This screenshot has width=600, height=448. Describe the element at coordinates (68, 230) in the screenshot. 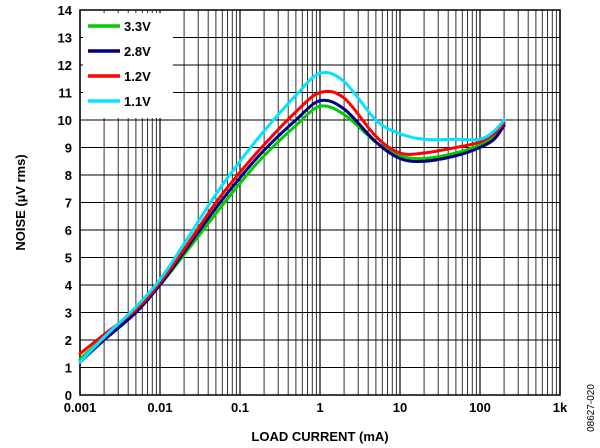

I see `y-tick-label: 6` at that location.